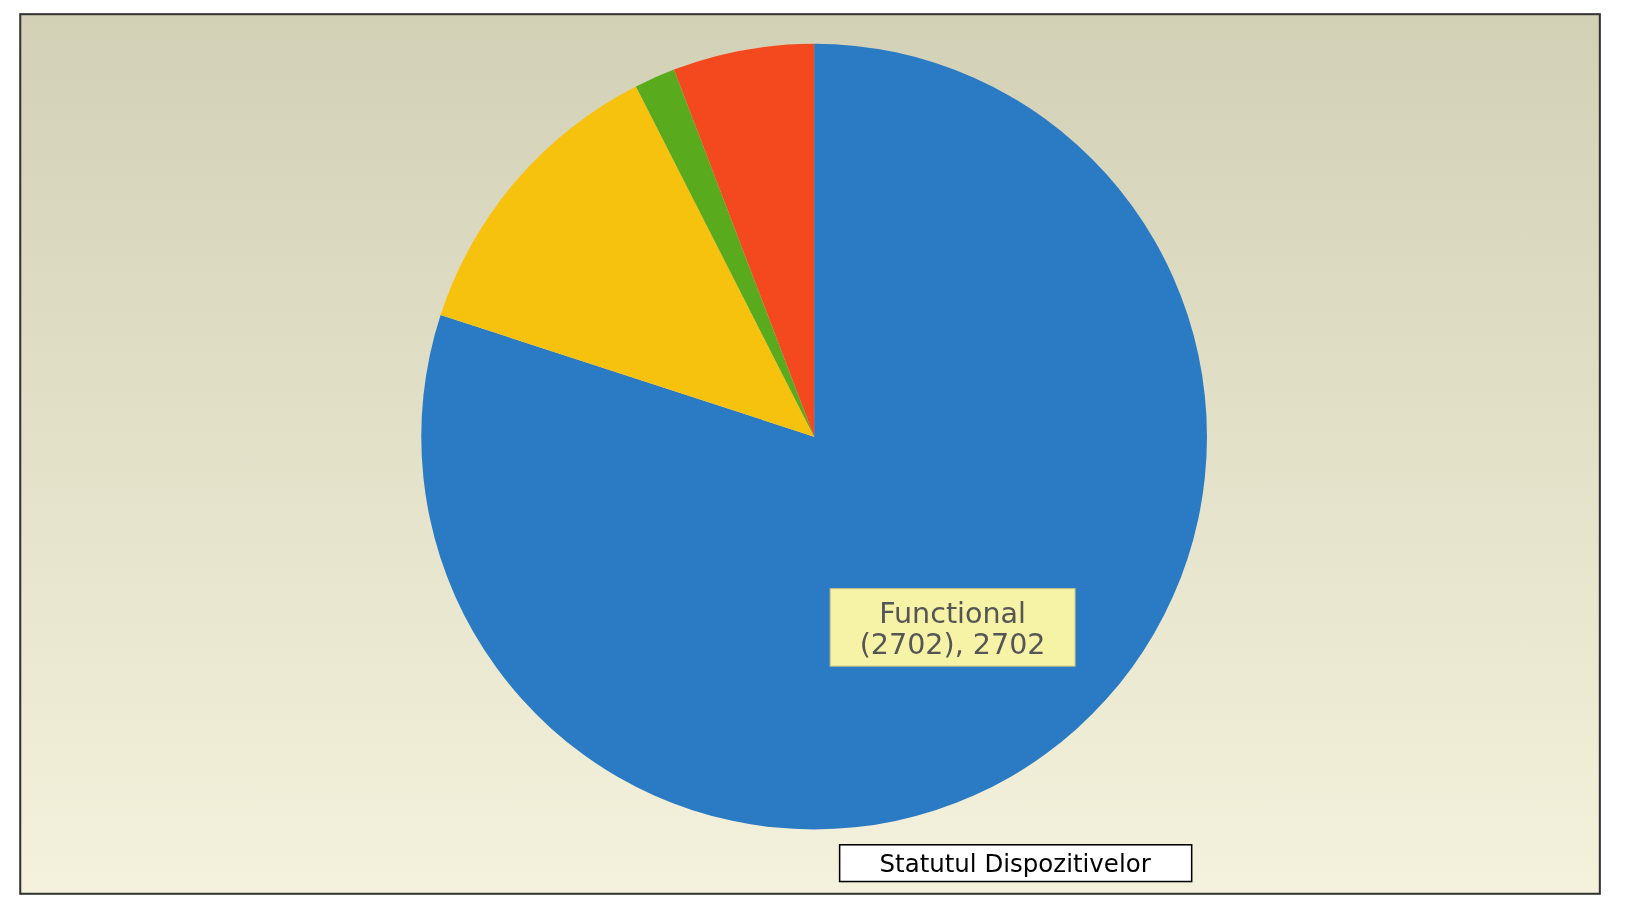 This screenshot has height=908, width=1625. Describe the element at coordinates (1015, 864) in the screenshot. I see `text: Statutul Dispozitivelor` at that location.